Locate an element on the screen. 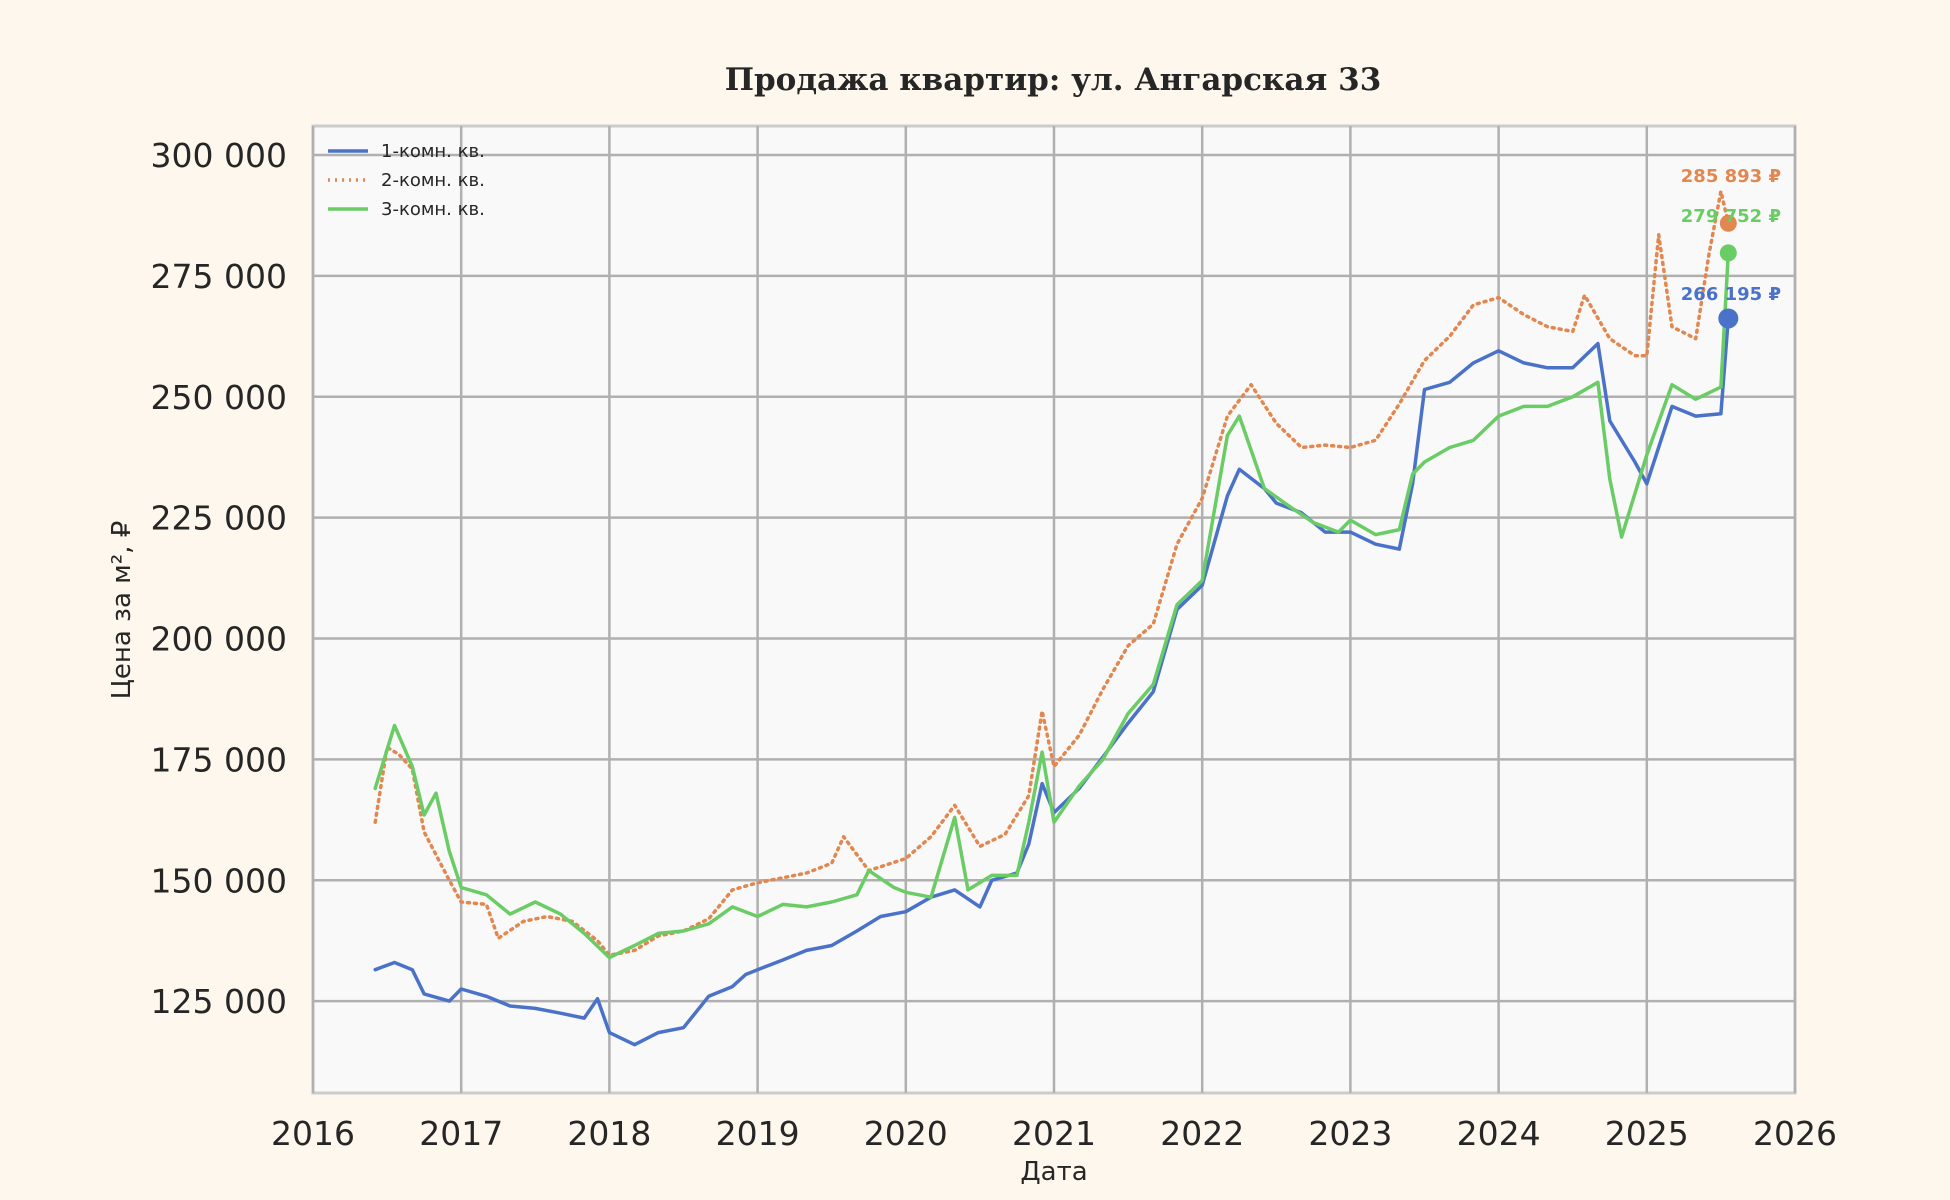  legend: 1-комн. кв. 2-комн. кв. 3-комн. кв. is located at coordinates (406, 180).